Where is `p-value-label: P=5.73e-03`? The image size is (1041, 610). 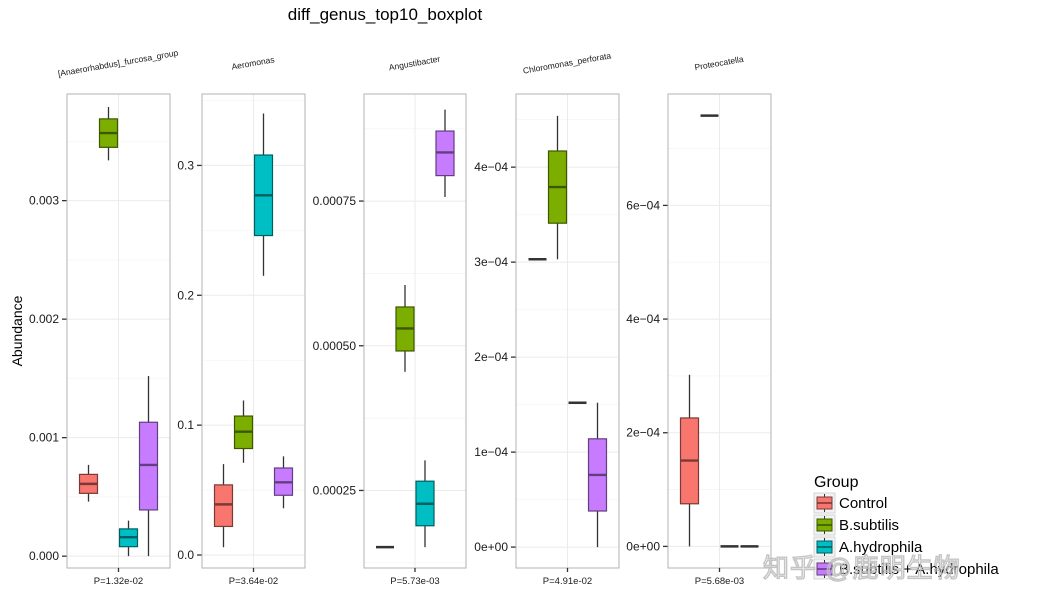 p-value-label: P=5.73e-03 is located at coordinates (414, 581).